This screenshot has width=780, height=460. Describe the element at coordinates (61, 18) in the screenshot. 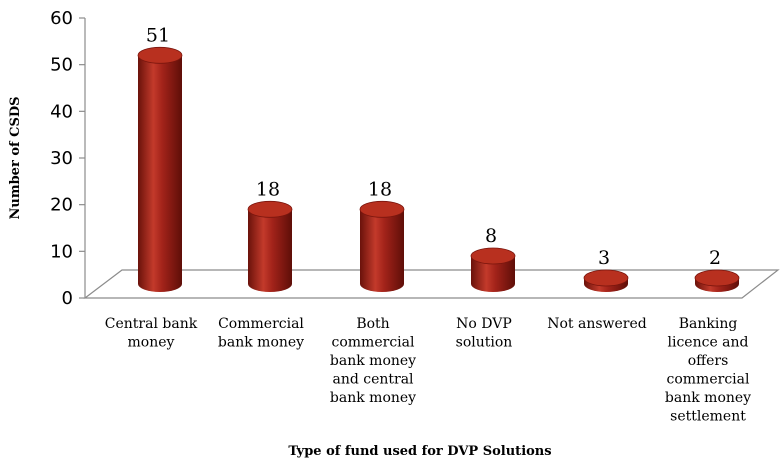

I see `y-tick-label: 60` at that location.